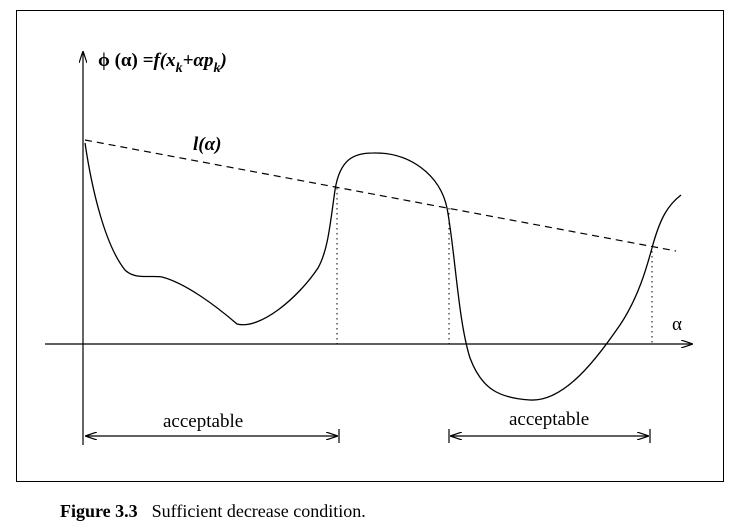  I want to click on acceptable-label-2: acceptable, so click(549, 419).